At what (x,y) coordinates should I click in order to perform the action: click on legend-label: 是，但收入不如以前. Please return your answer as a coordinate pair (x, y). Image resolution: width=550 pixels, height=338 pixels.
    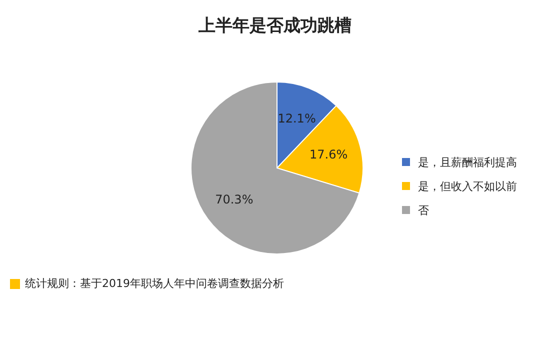
    Looking at the image, I should click on (467, 186).